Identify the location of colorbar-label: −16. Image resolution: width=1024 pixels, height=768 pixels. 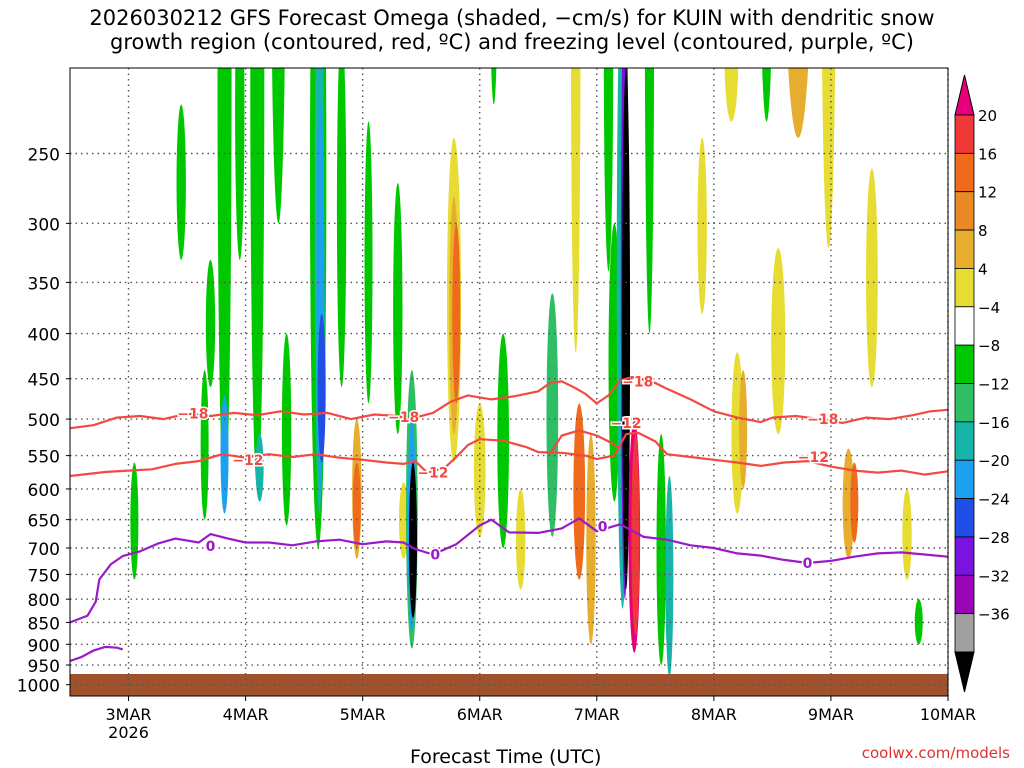
(994, 423).